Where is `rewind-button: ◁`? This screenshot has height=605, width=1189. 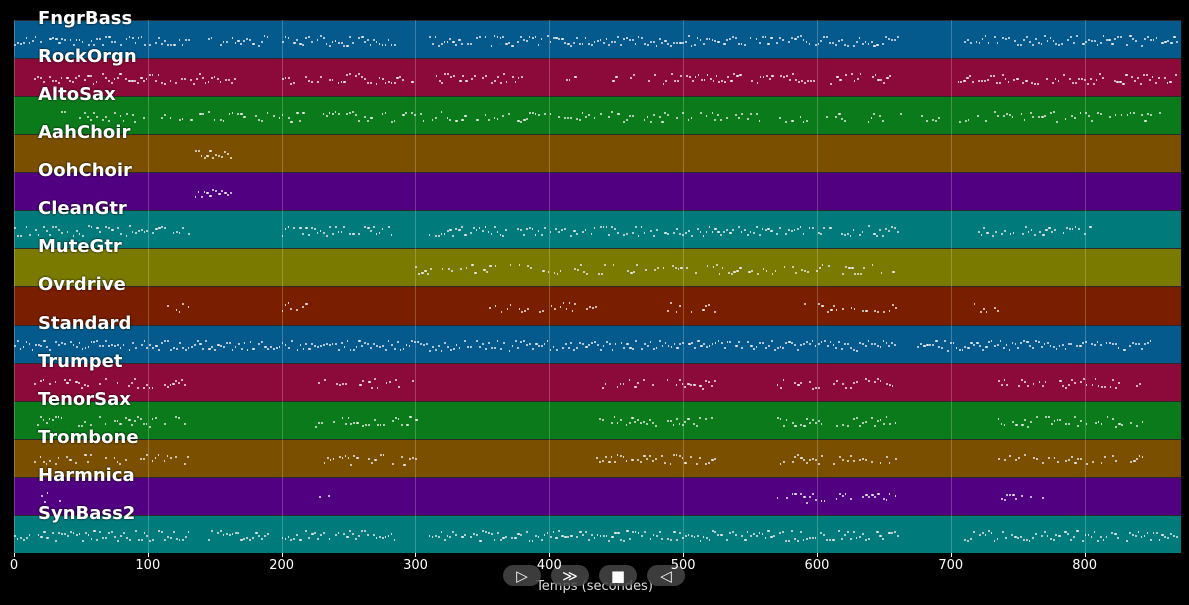
rewind-button: ◁ is located at coordinates (666, 575).